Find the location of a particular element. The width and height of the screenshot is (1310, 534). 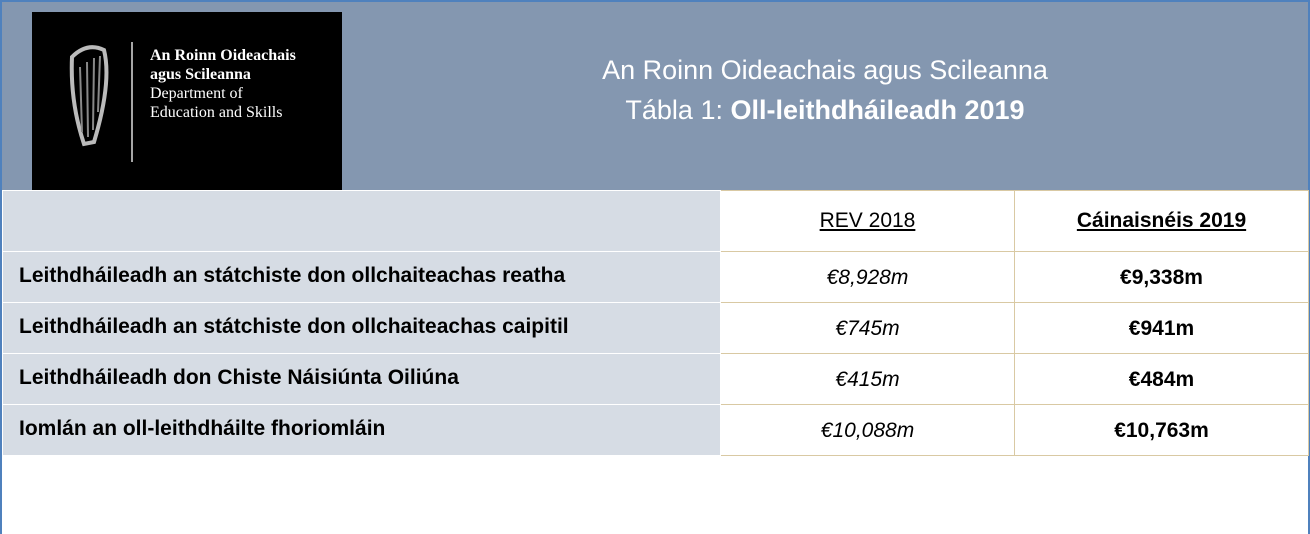

logo-line: Department of is located at coordinates (196, 93).